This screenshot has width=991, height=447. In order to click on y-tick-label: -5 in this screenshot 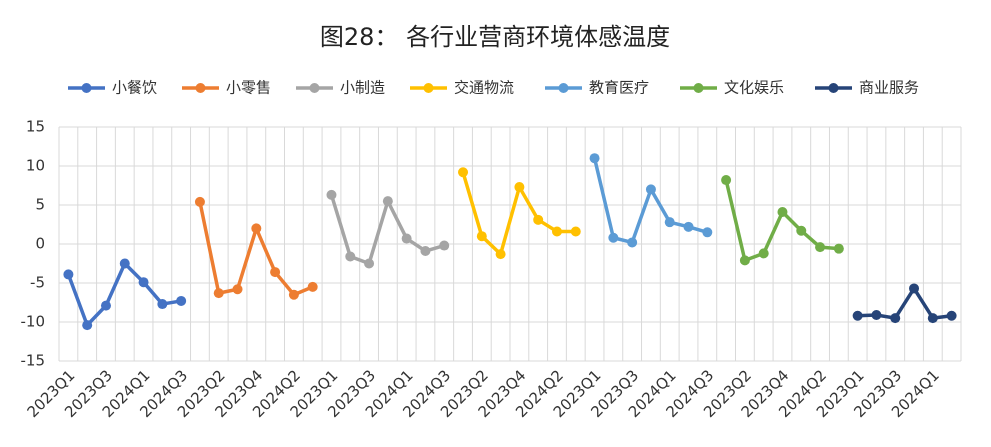, I will do `click(37, 283)`.